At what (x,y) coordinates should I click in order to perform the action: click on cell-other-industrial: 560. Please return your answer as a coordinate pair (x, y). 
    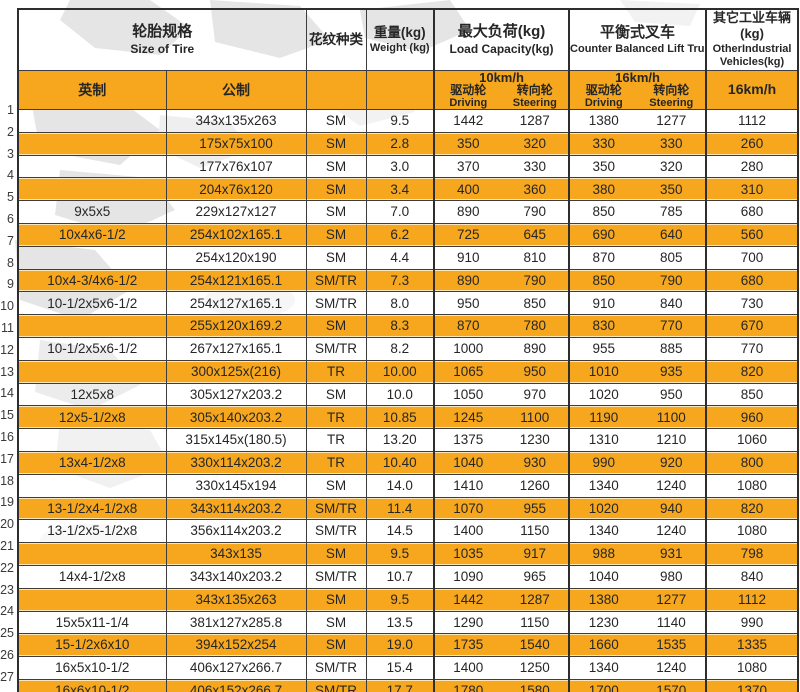
    Looking at the image, I should click on (752, 234).